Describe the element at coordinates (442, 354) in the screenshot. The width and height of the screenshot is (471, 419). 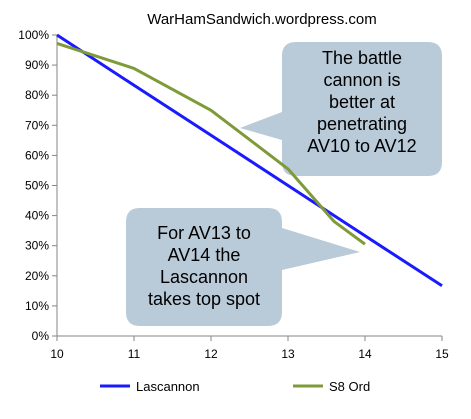
I see `x-tick-label: 15` at that location.